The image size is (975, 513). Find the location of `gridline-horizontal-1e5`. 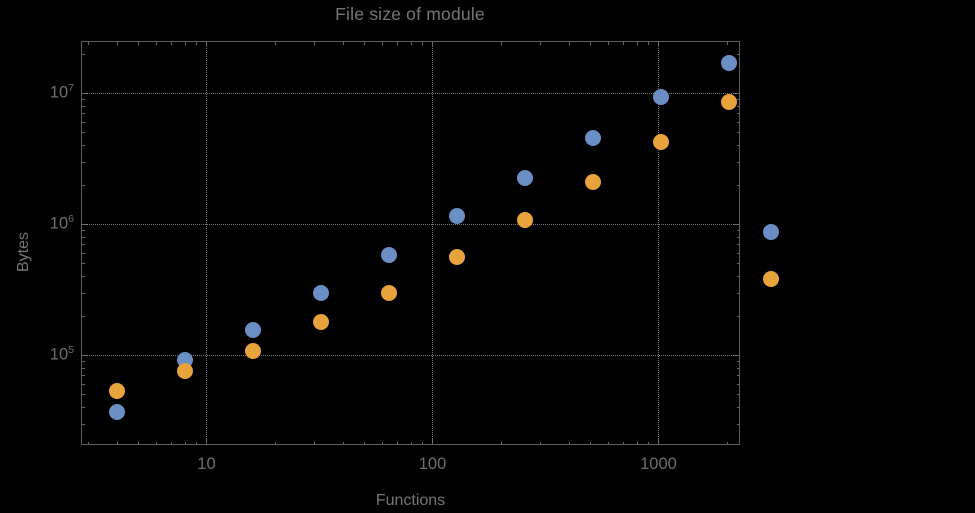

gridline-horizontal-1e5 is located at coordinates (410, 355).